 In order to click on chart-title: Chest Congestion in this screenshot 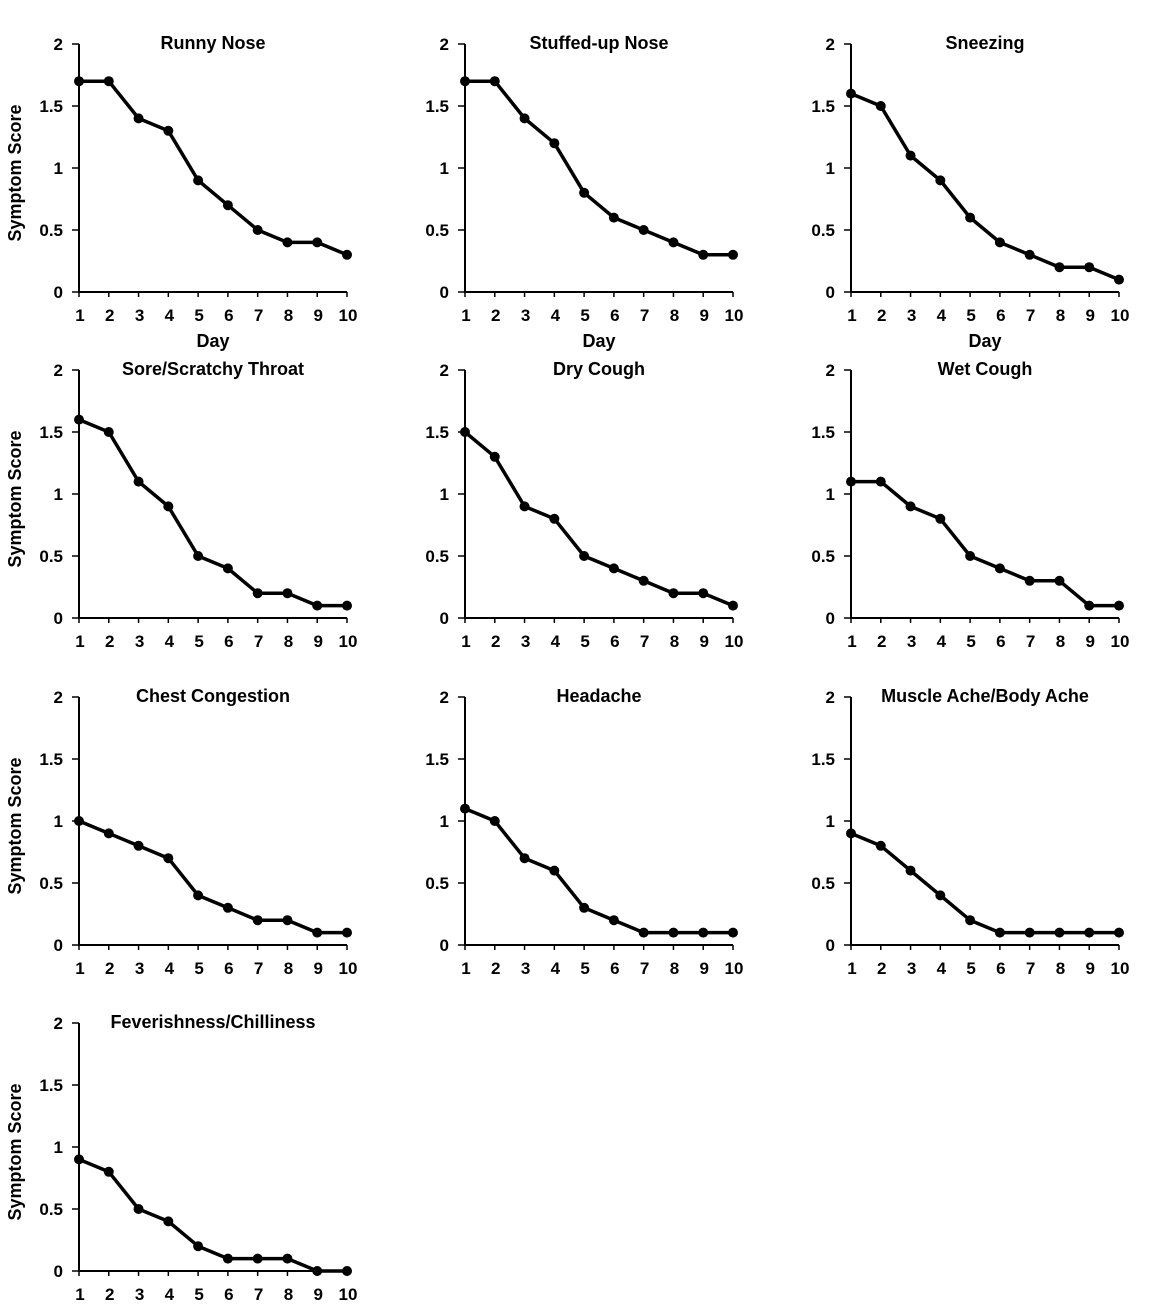, I will do `click(213, 696)`.